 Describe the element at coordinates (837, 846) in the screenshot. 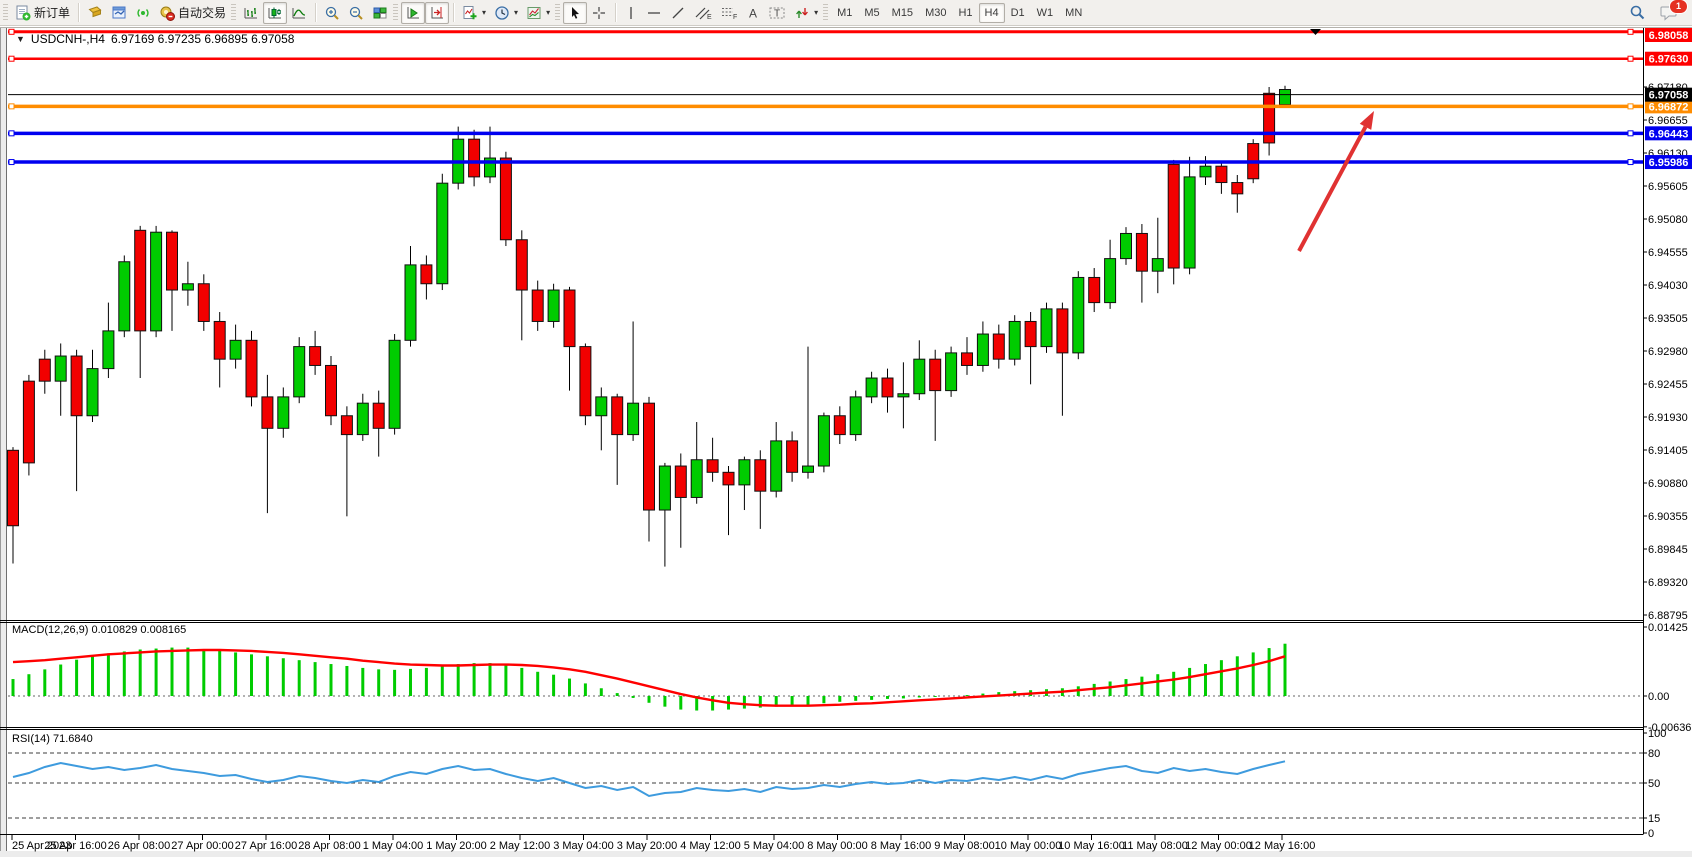

I see `time-axis-label: 8 May 00:00` at that location.